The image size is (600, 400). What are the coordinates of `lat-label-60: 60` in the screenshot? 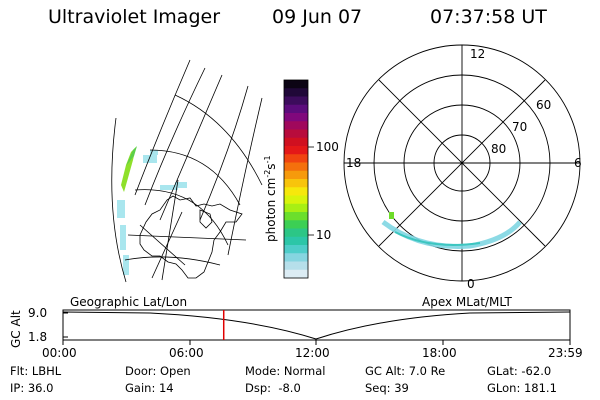 It's located at (544, 105).